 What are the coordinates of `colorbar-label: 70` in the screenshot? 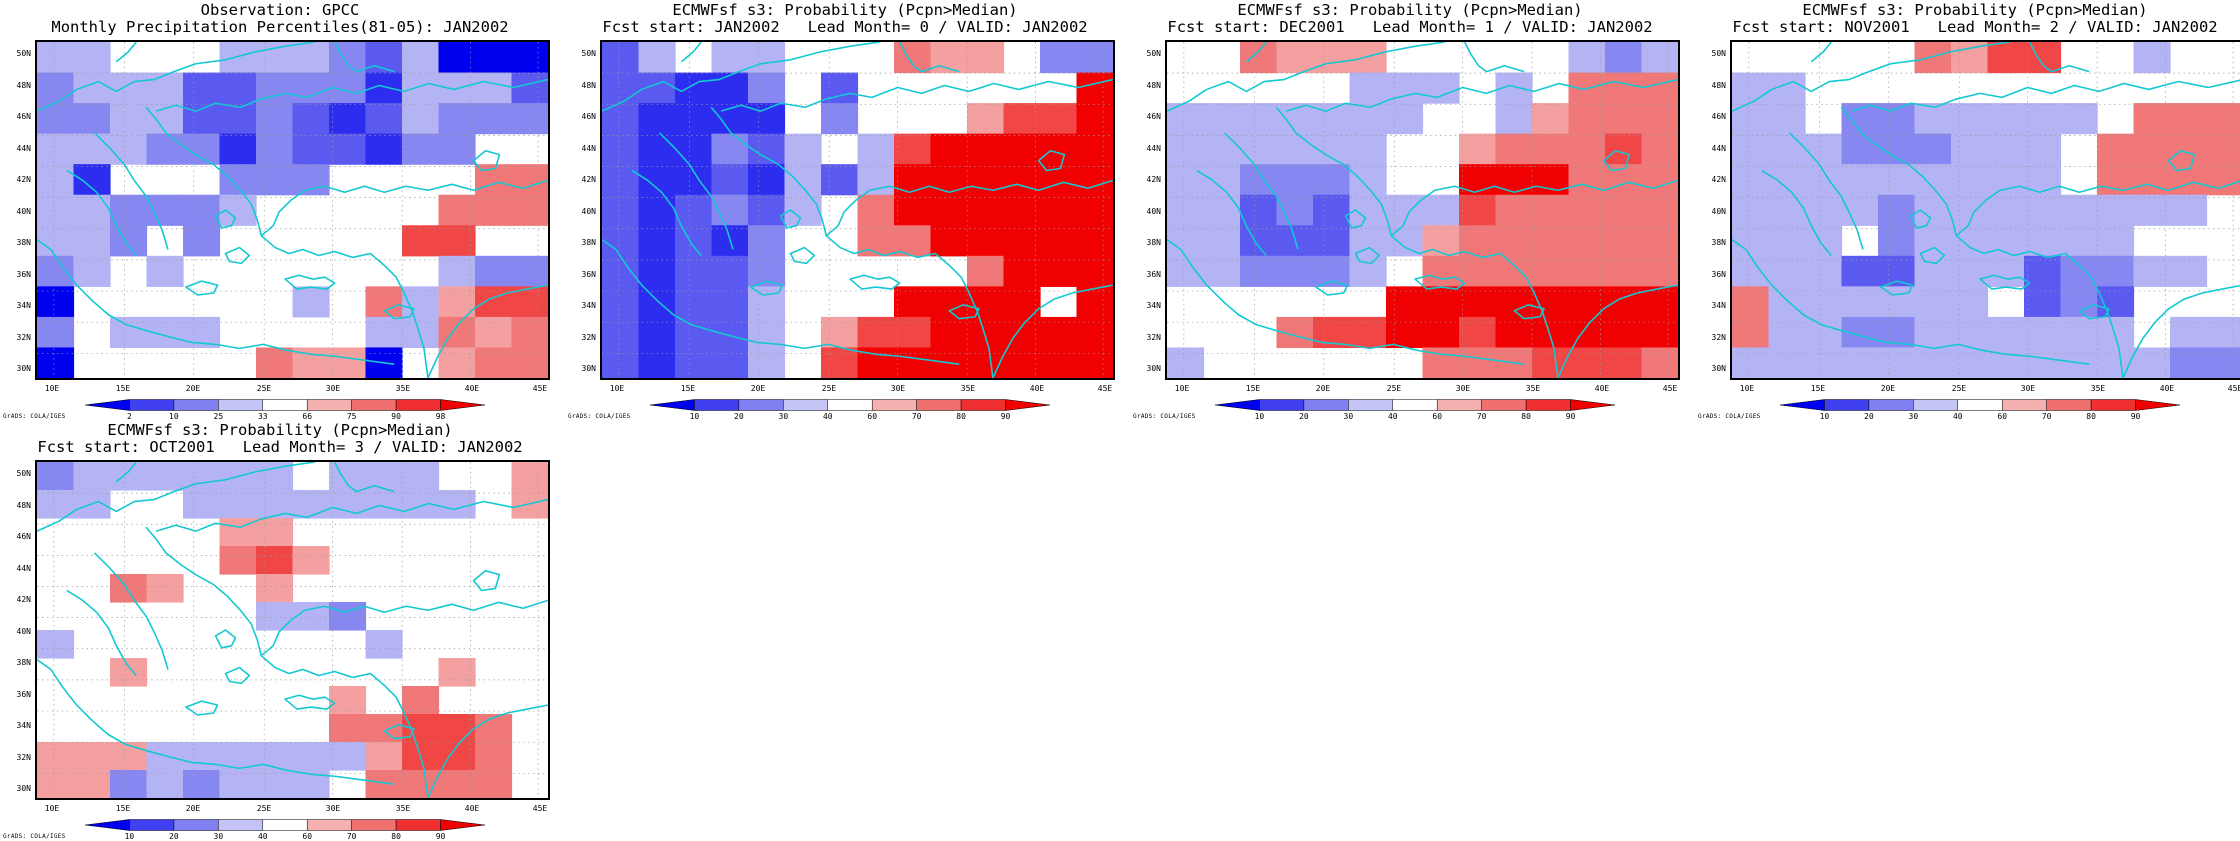 It's located at (351, 836).